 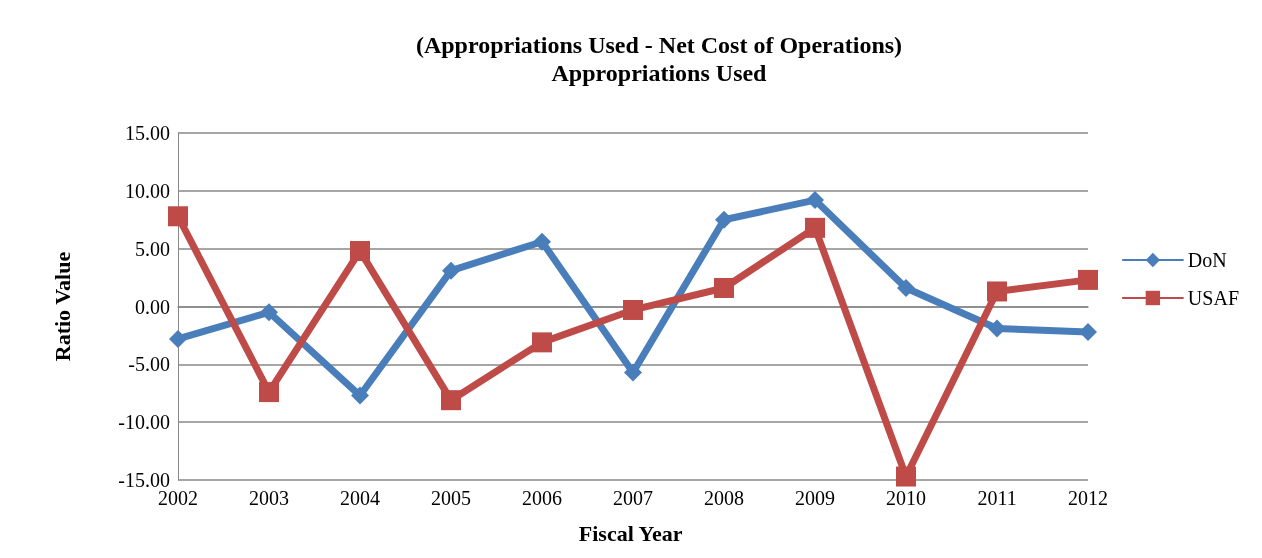 What do you see at coordinates (633, 498) in the screenshot?
I see `x-tick-label: 2007` at bounding box center [633, 498].